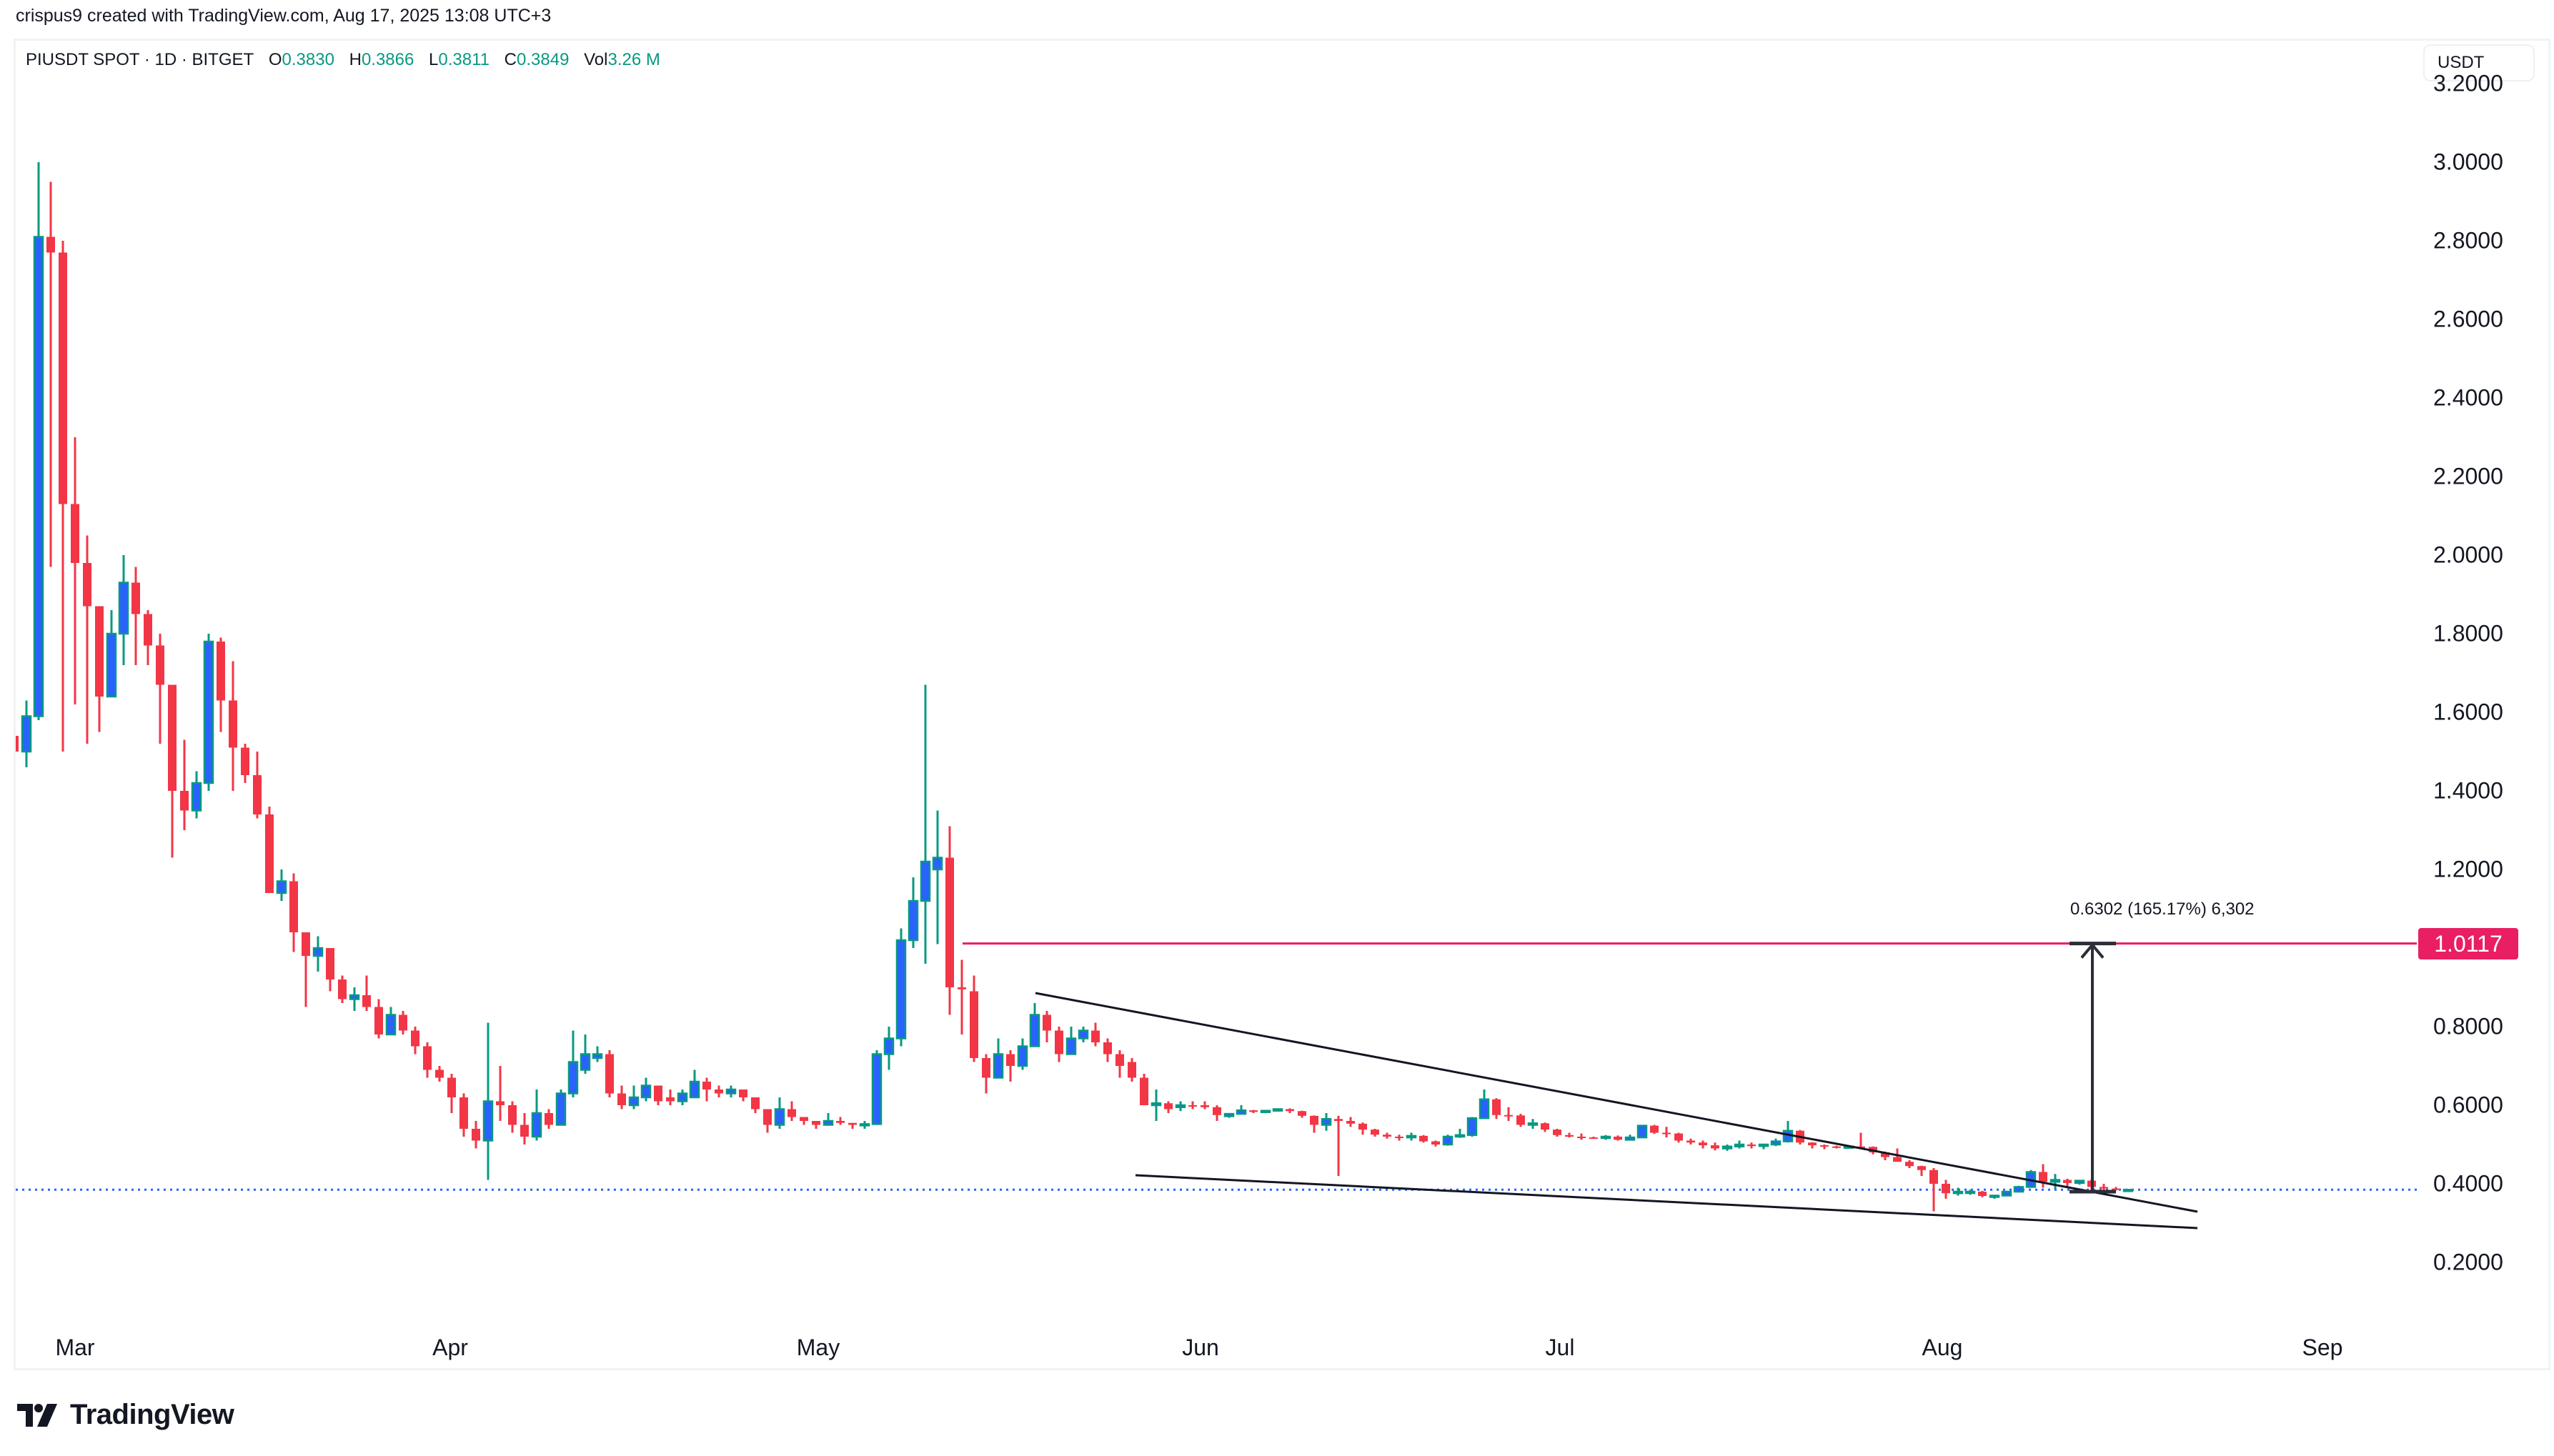  What do you see at coordinates (2468, 712) in the screenshot?
I see `price-axis-tick: 1.6000` at bounding box center [2468, 712].